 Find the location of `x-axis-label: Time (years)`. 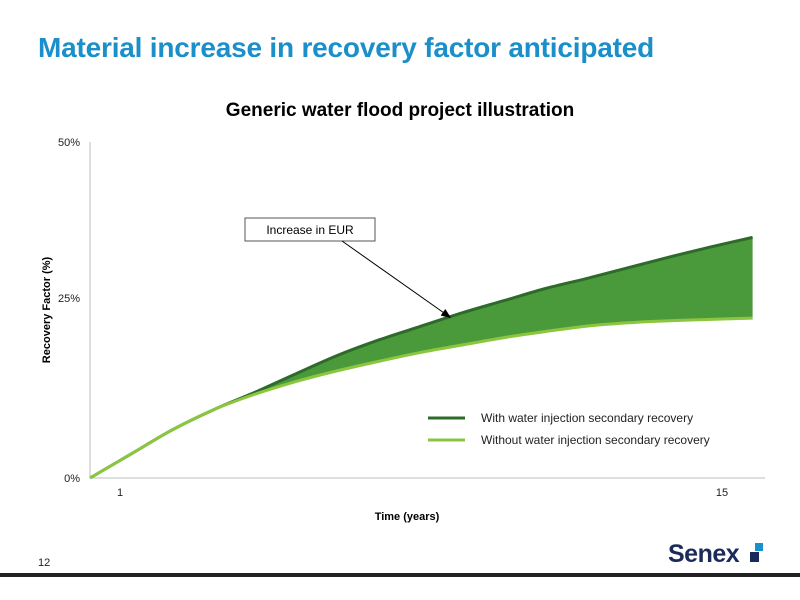

x-axis-label: Time (years) is located at coordinates (407, 517).